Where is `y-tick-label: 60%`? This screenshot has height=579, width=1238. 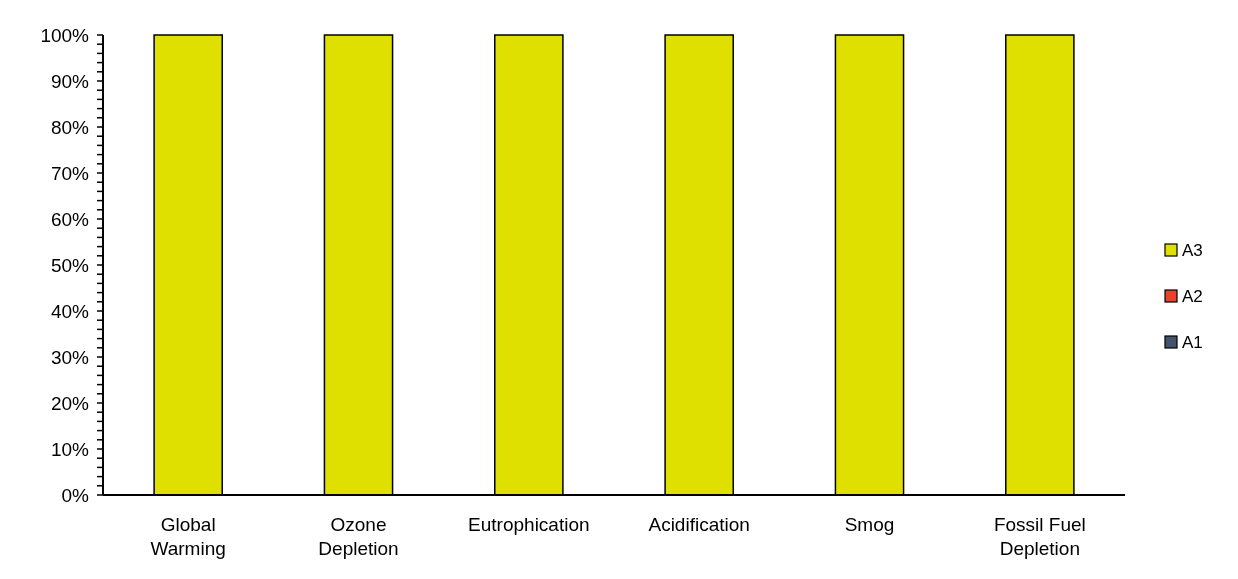 y-tick-label: 60% is located at coordinates (70, 219).